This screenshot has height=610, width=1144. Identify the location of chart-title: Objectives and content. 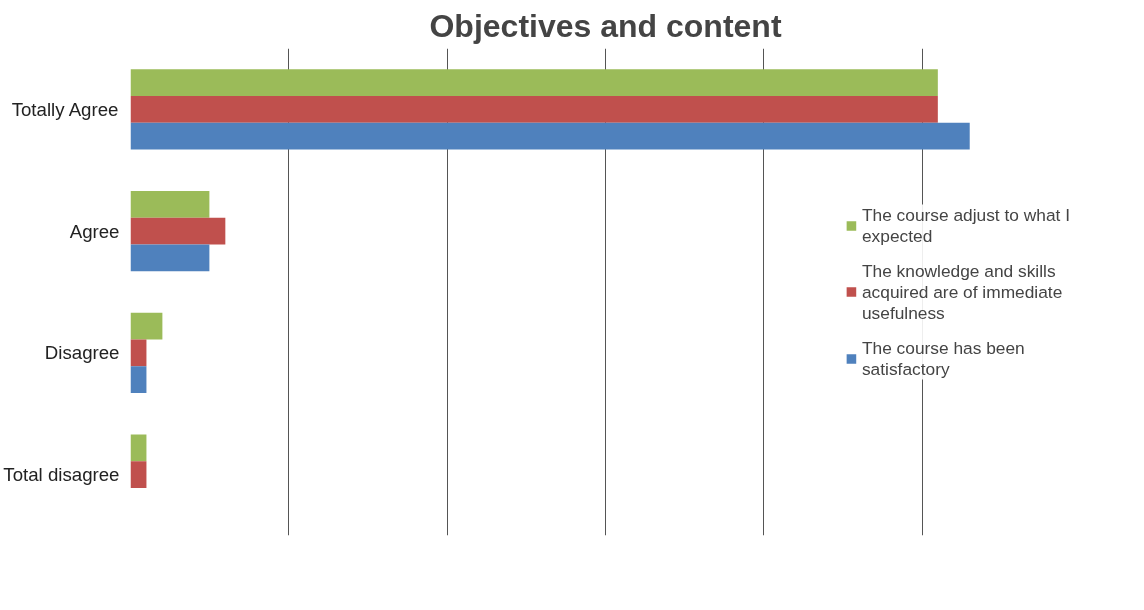
(605, 25).